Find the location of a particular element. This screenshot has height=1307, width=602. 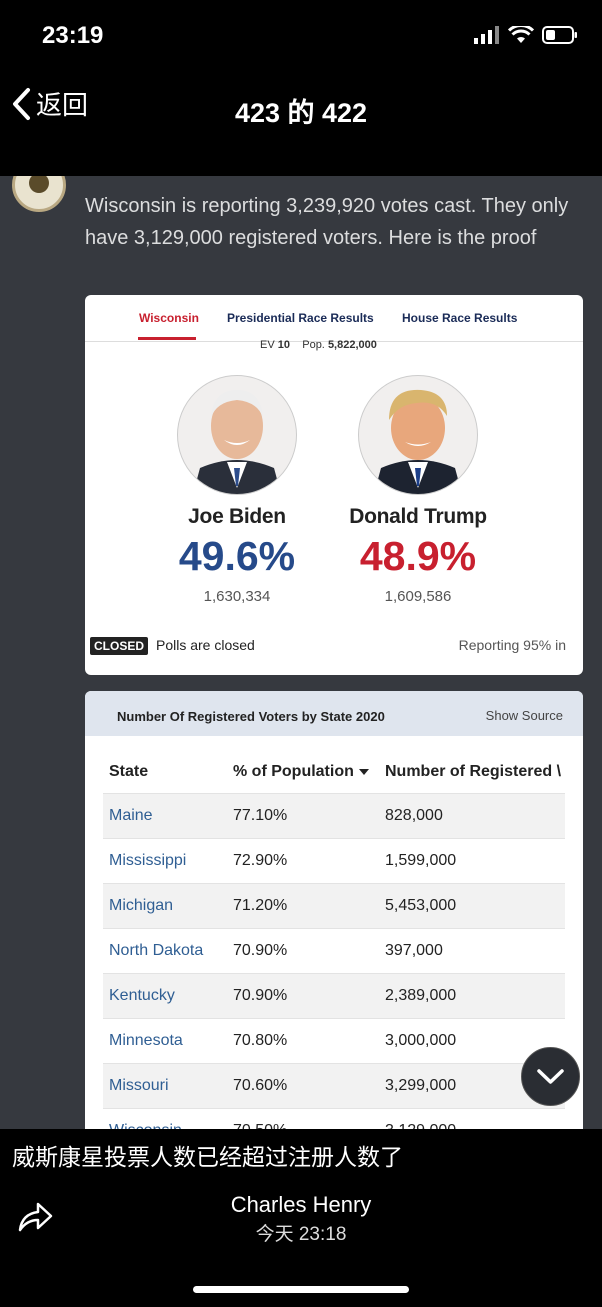

home-indicator is located at coordinates (301, 1289).